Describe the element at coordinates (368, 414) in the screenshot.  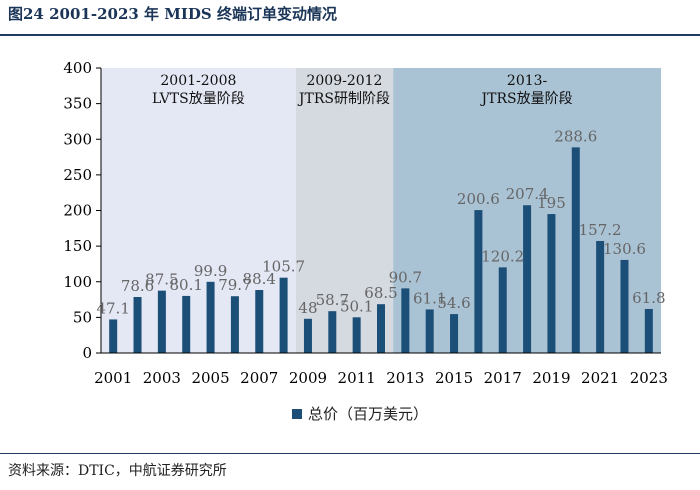
I see `legend-label: 总价（百万美元）` at that location.